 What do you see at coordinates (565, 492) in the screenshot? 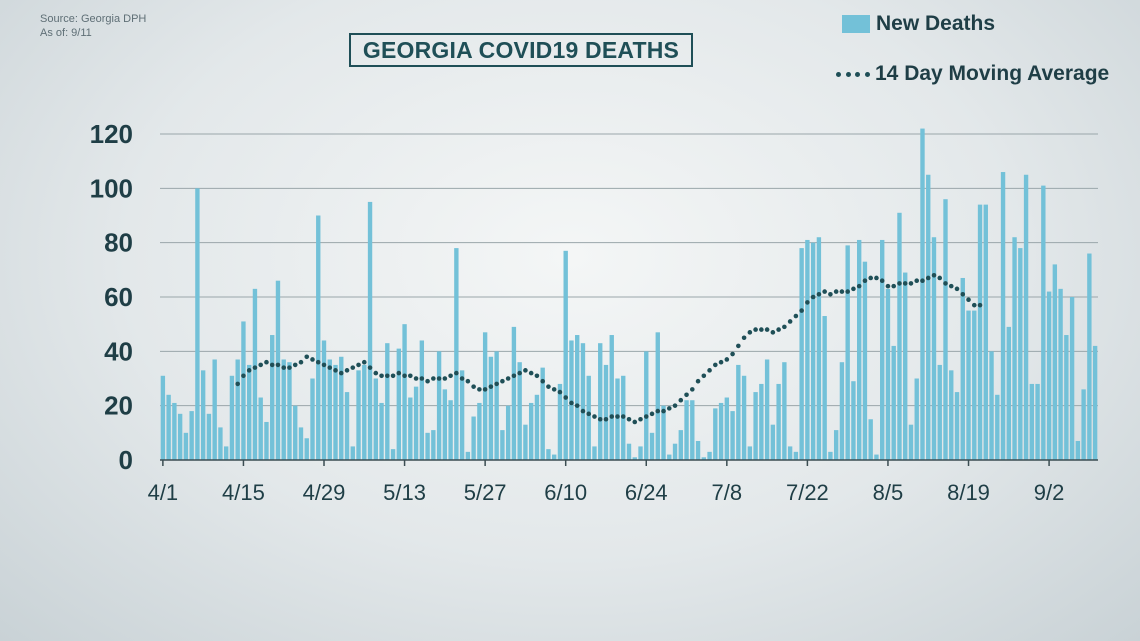
I see `x-tick-label: 6/10` at bounding box center [565, 492].